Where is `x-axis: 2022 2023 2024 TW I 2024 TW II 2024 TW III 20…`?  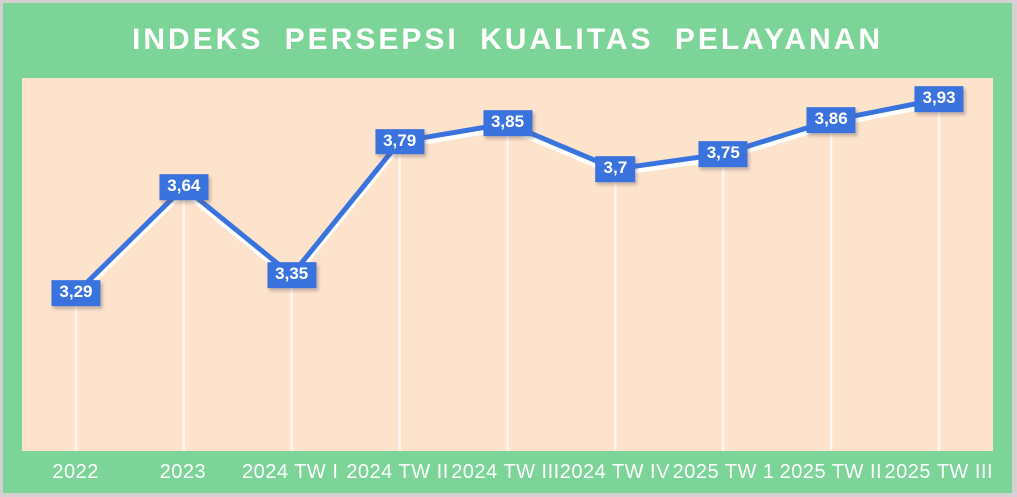 x-axis: 2022 2023 2024 TW I 2024 TW II 2024 TW III 20… is located at coordinates (507, 472).